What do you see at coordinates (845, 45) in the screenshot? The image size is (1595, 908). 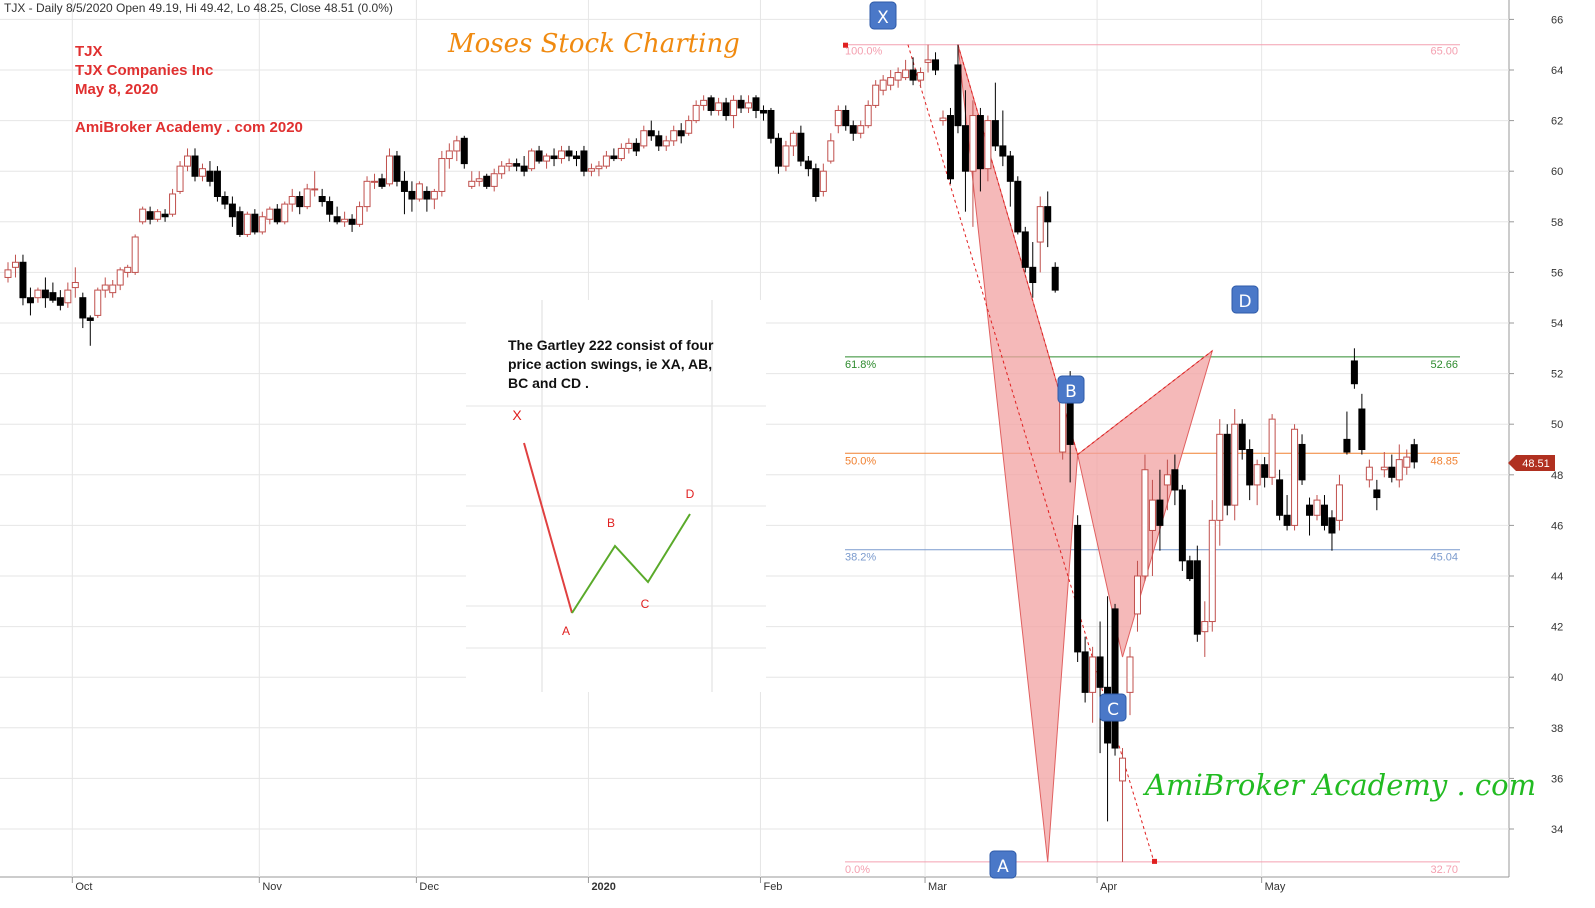 I see `fib-anchor-marker` at bounding box center [845, 45].